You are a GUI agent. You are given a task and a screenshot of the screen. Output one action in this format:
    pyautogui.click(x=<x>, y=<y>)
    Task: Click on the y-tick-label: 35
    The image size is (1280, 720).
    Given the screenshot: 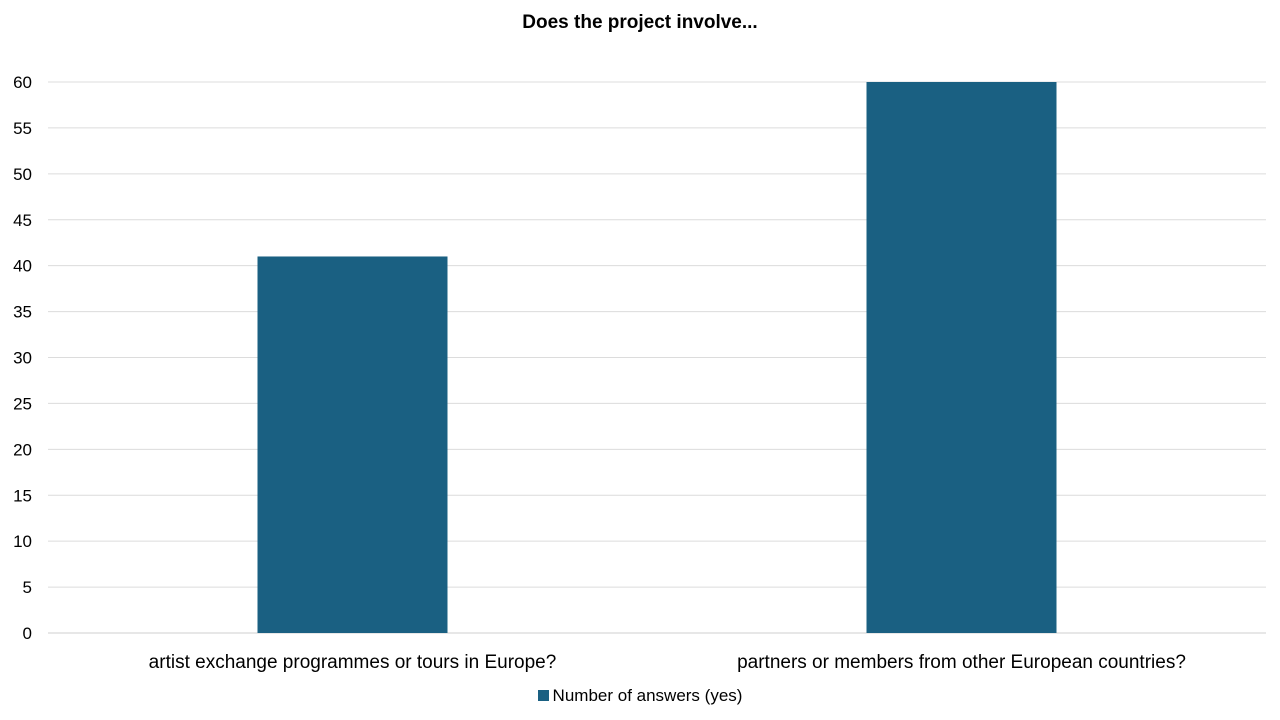 What is the action you would take?
    pyautogui.click(x=22, y=312)
    